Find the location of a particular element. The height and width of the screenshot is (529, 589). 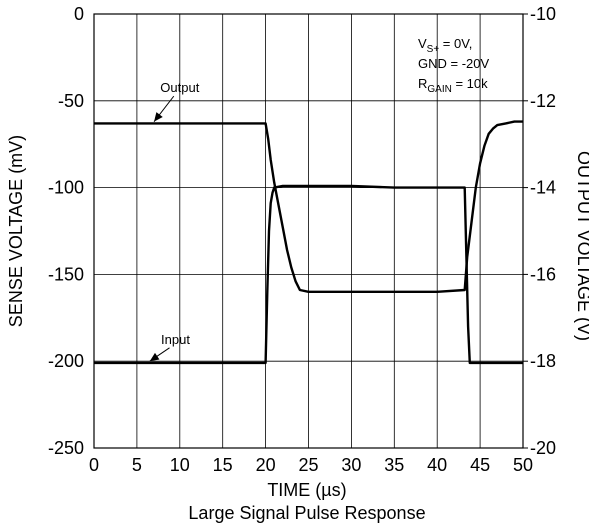

condition-vs-sub: S+ is located at coordinates (433, 49).